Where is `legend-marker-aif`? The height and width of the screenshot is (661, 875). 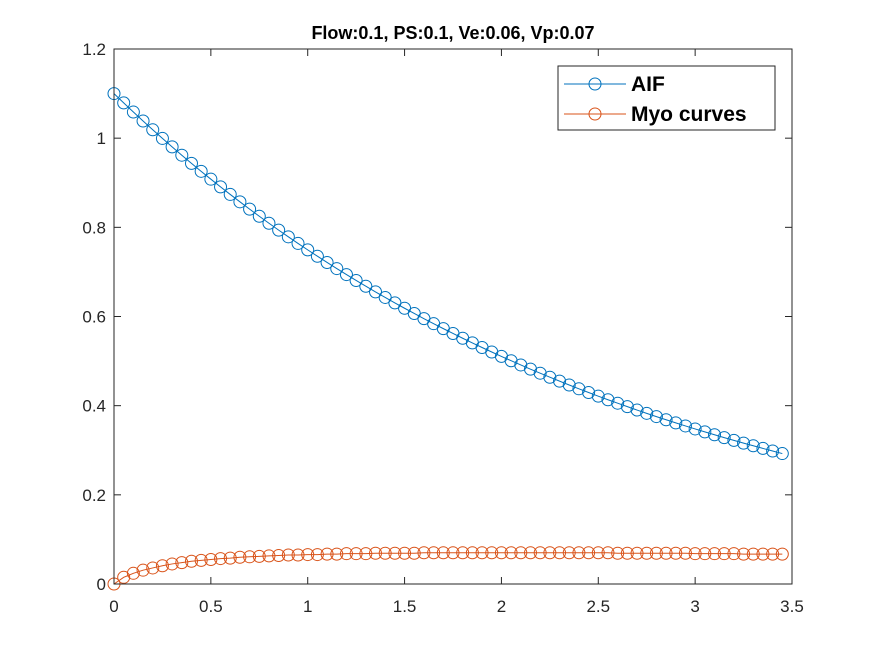 legend-marker-aif is located at coordinates (595, 84).